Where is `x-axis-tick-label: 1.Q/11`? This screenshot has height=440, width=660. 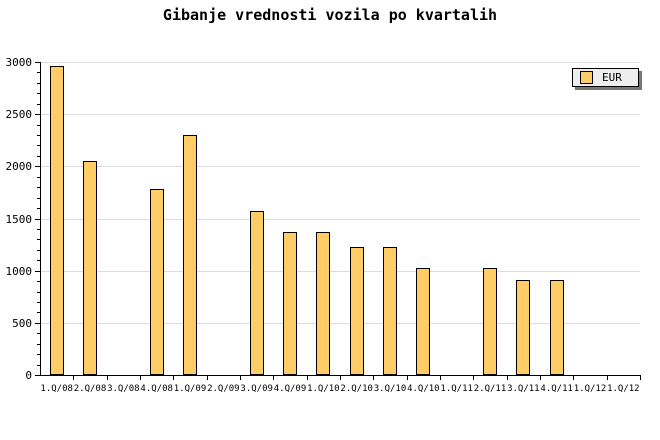
x-axis-tick-label: 1.Q/11 is located at coordinates (456, 389).